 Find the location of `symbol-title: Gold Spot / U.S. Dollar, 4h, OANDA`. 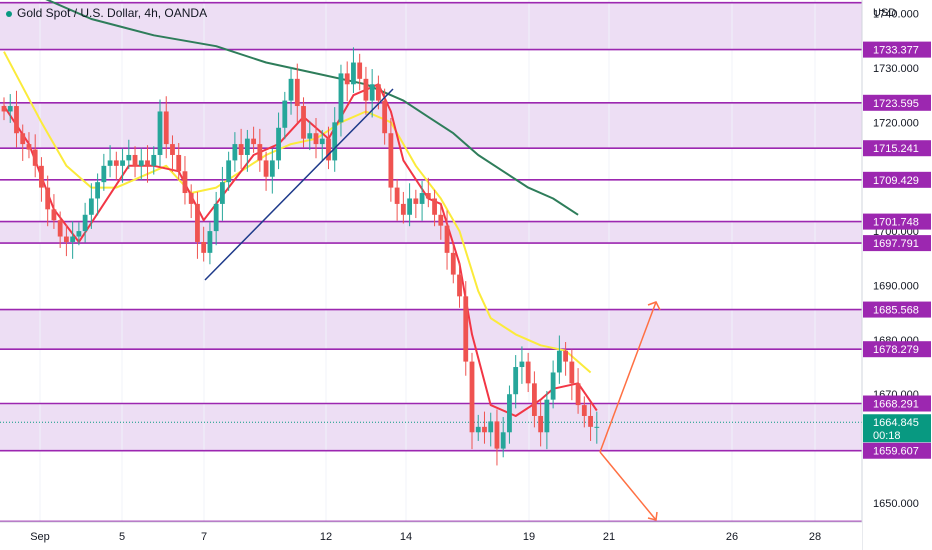

symbol-title: Gold Spot / U.S. Dollar, 4h, OANDA is located at coordinates (106, 13).